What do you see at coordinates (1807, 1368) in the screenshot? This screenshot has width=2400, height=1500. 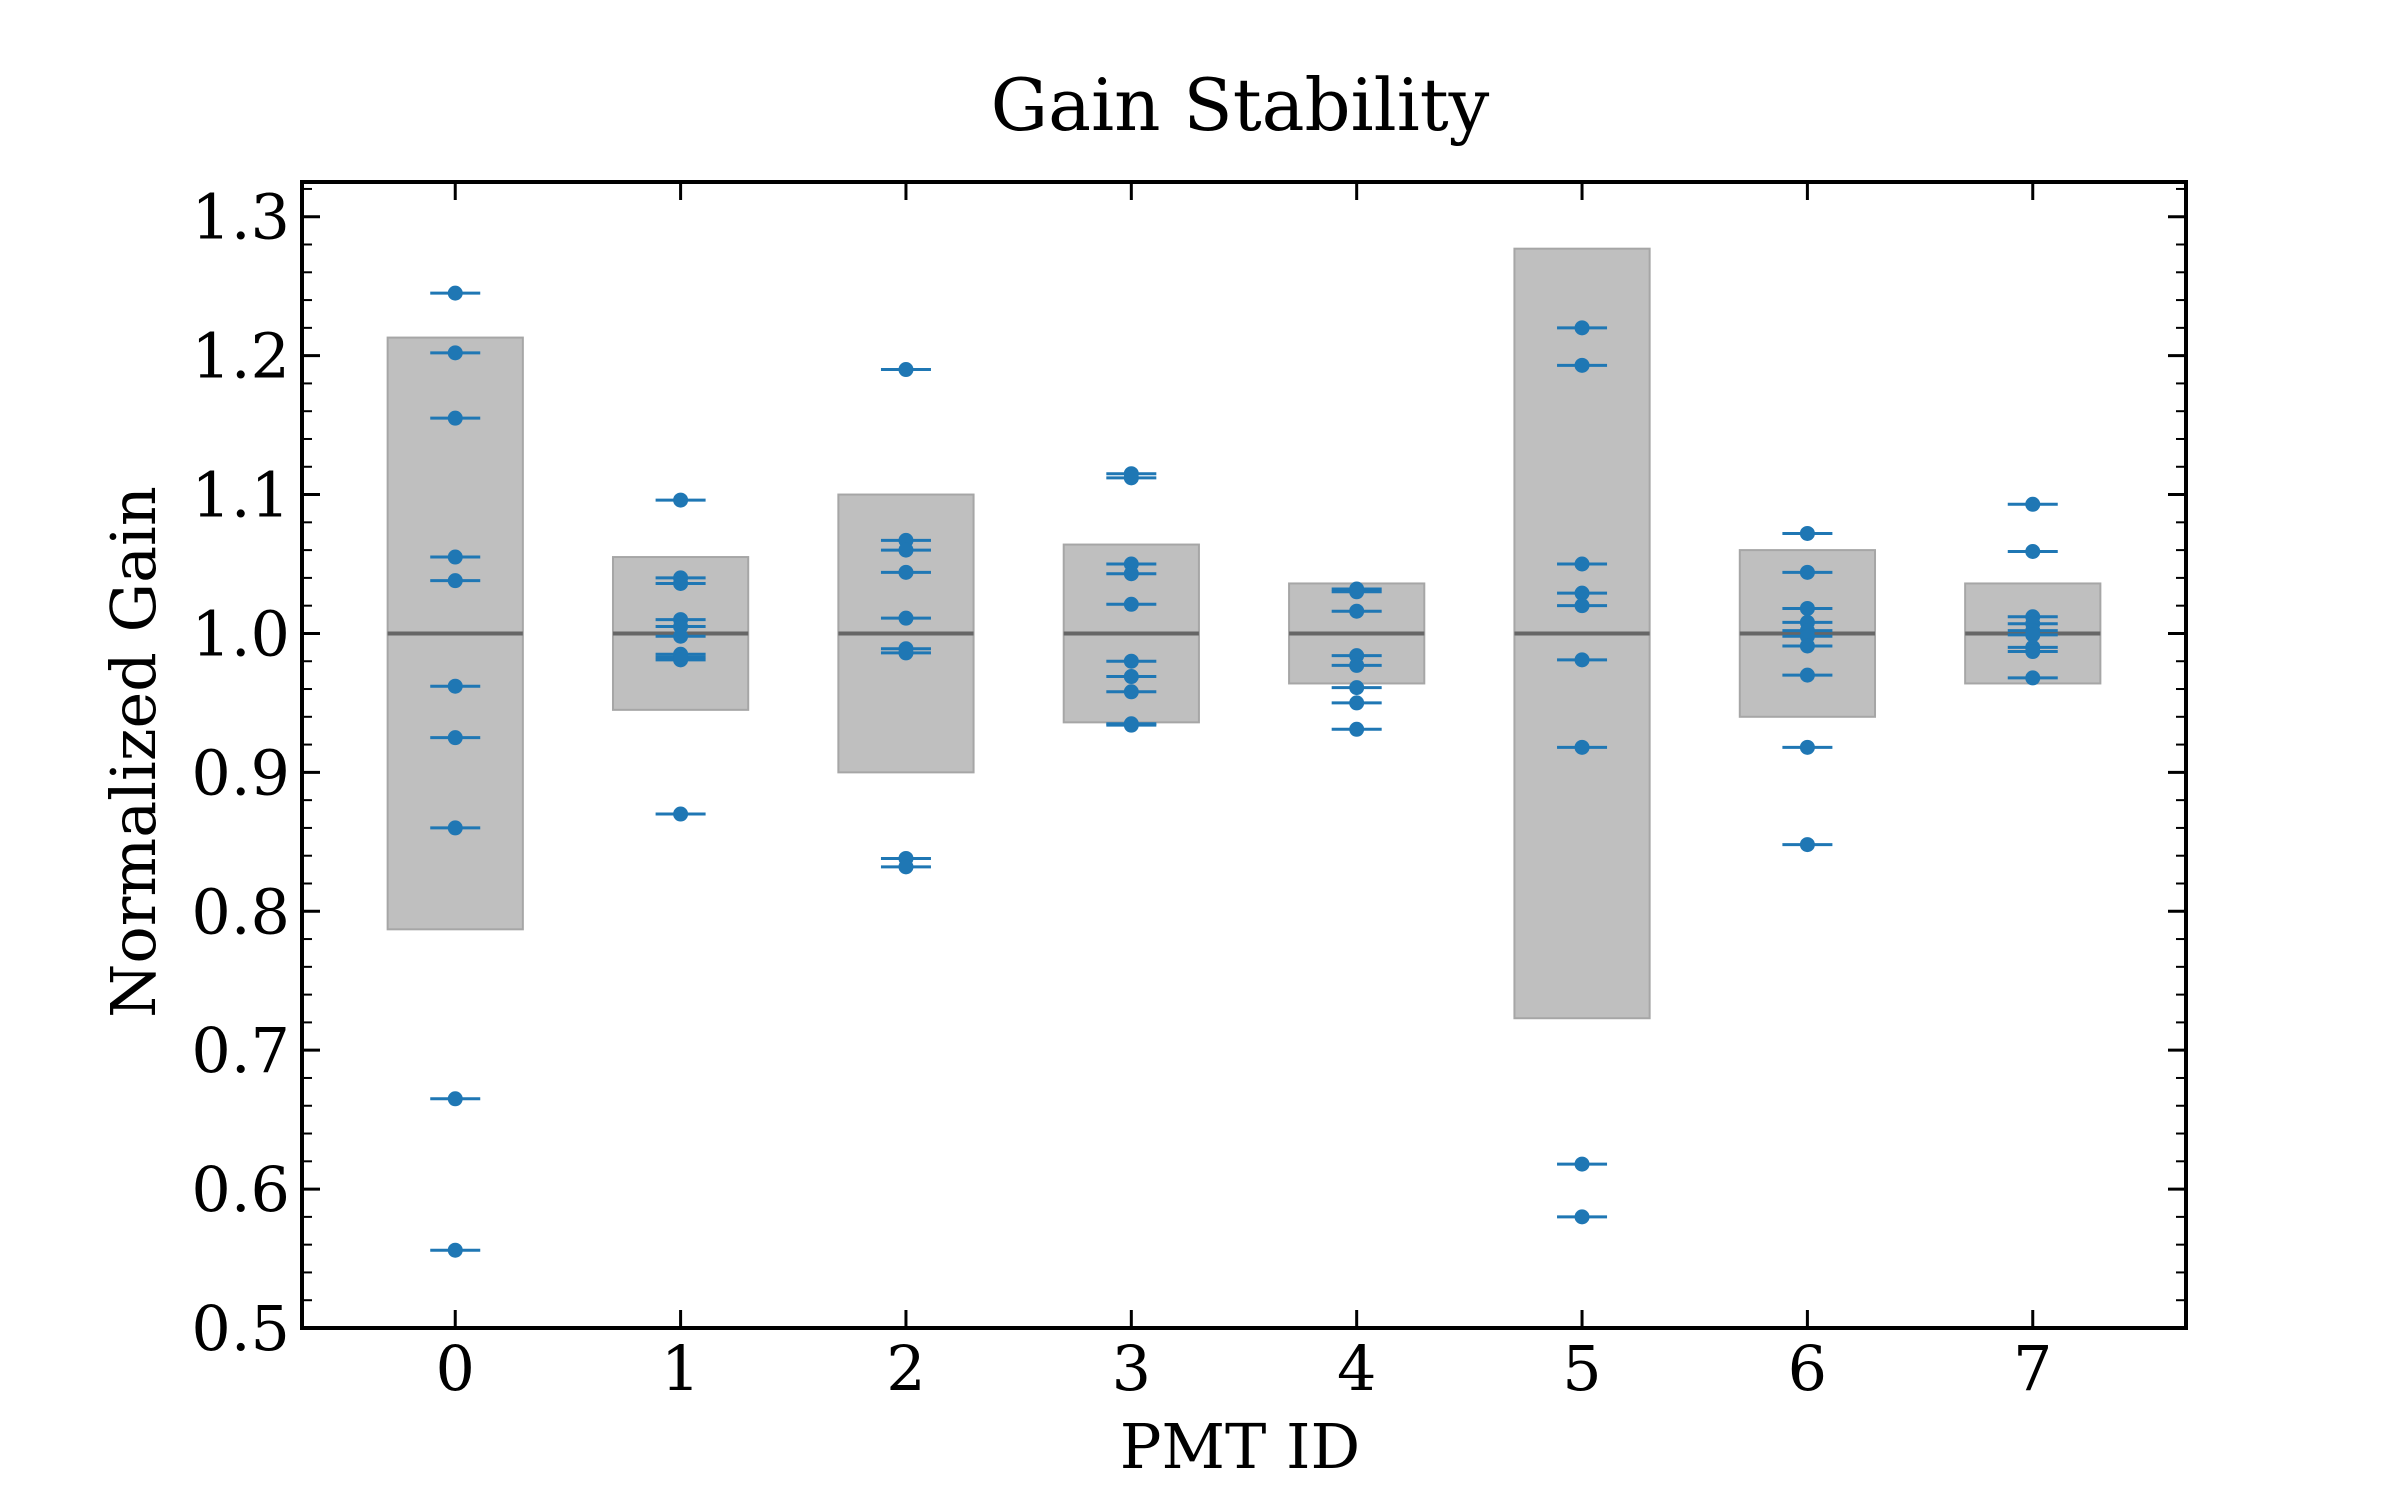 I see `x-tick-label: 6` at bounding box center [1807, 1368].